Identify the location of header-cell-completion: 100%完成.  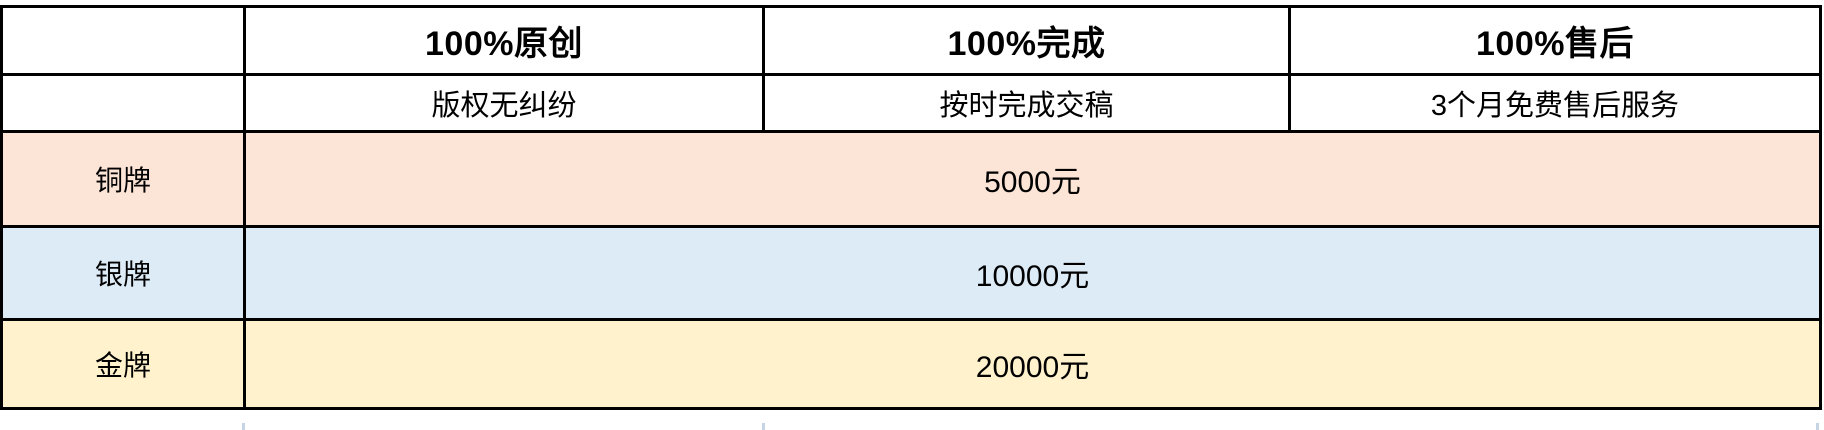
(1026, 40).